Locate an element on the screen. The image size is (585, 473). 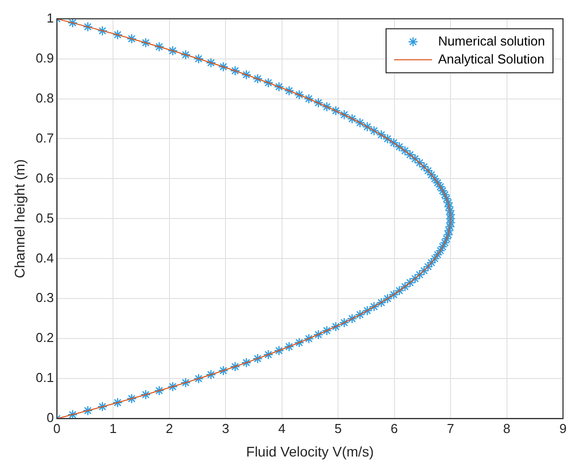
y-tick-label: 0.4 is located at coordinates (45, 258).